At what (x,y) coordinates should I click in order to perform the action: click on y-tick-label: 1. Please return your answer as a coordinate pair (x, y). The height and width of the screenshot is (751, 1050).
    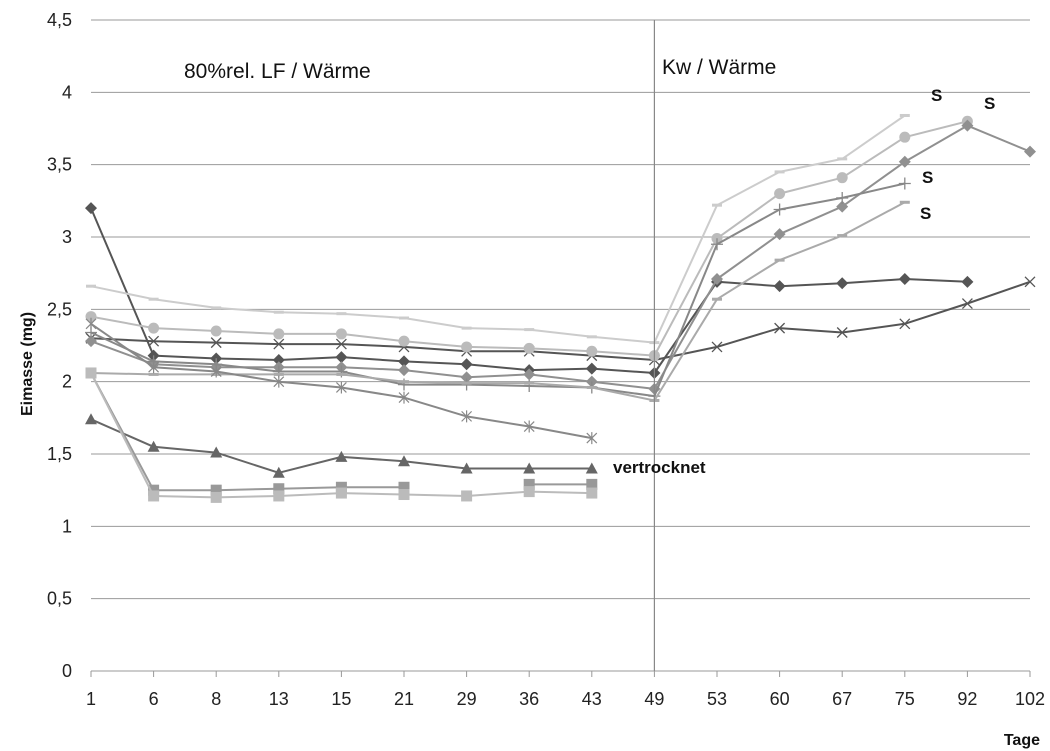
    Looking at the image, I should click on (67, 526).